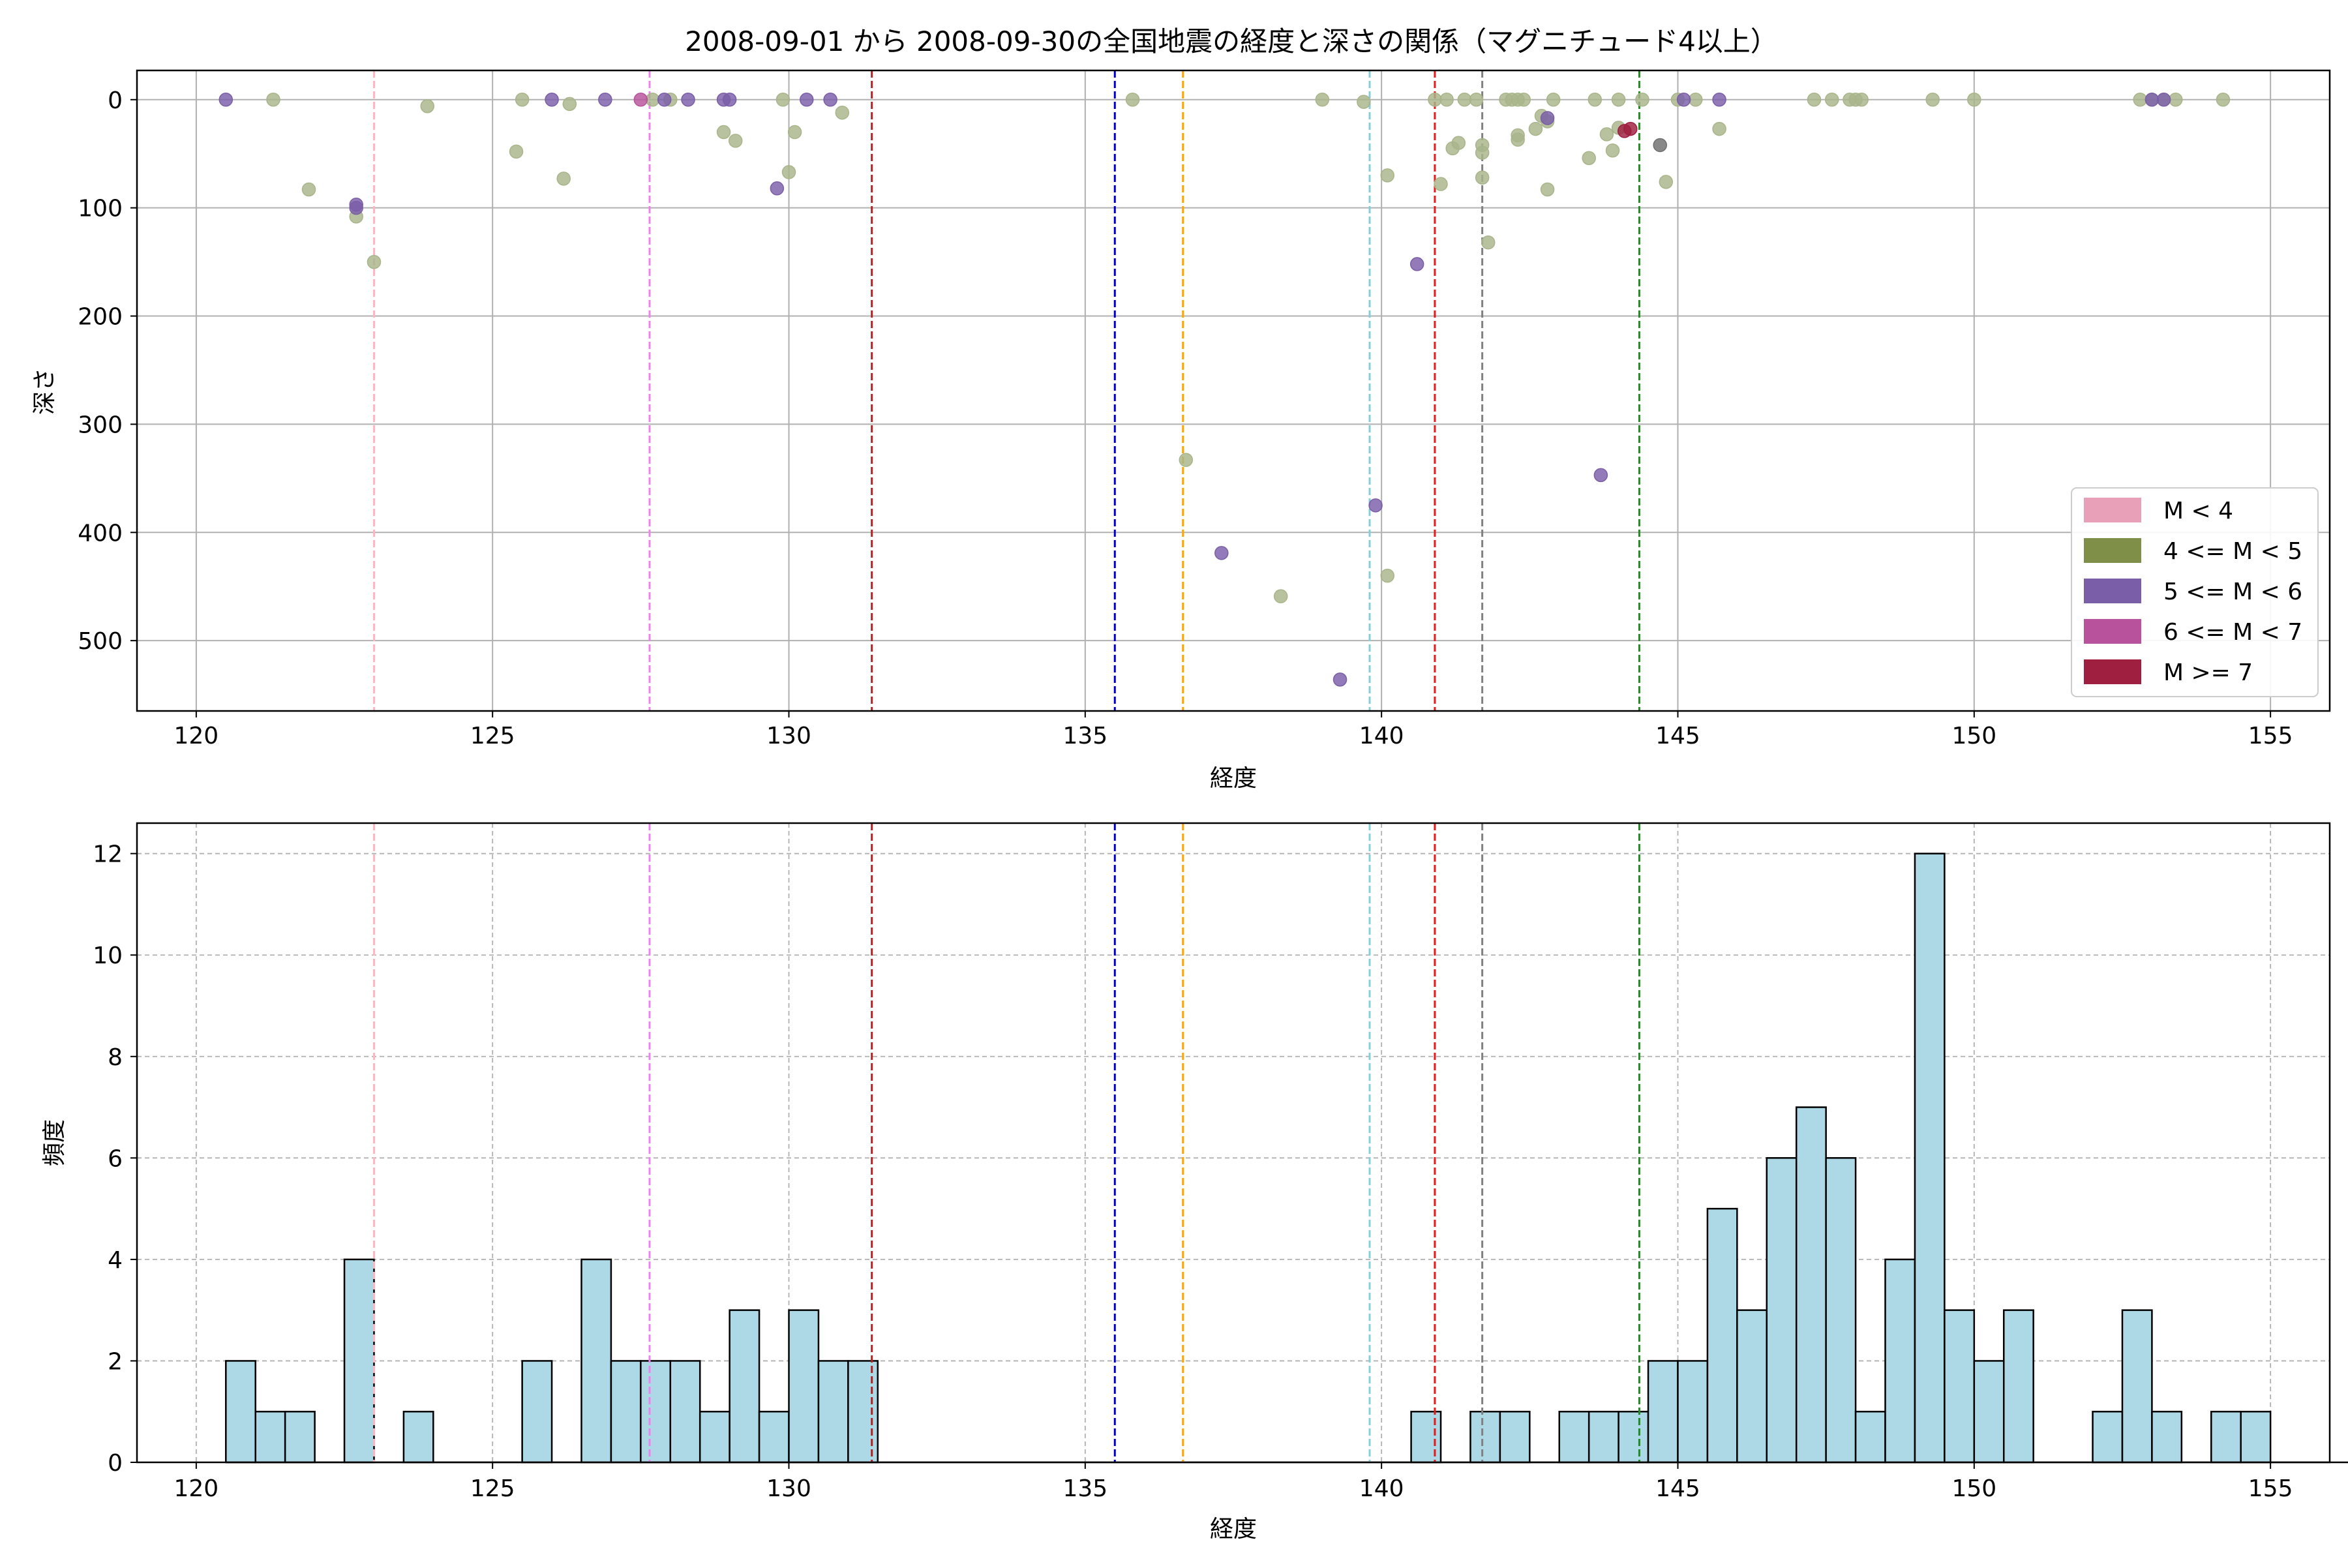 The height and width of the screenshot is (1568, 2348). Describe the element at coordinates (1234, 778) in the screenshot. I see `scatter-x-axis-label: 経度` at that location.